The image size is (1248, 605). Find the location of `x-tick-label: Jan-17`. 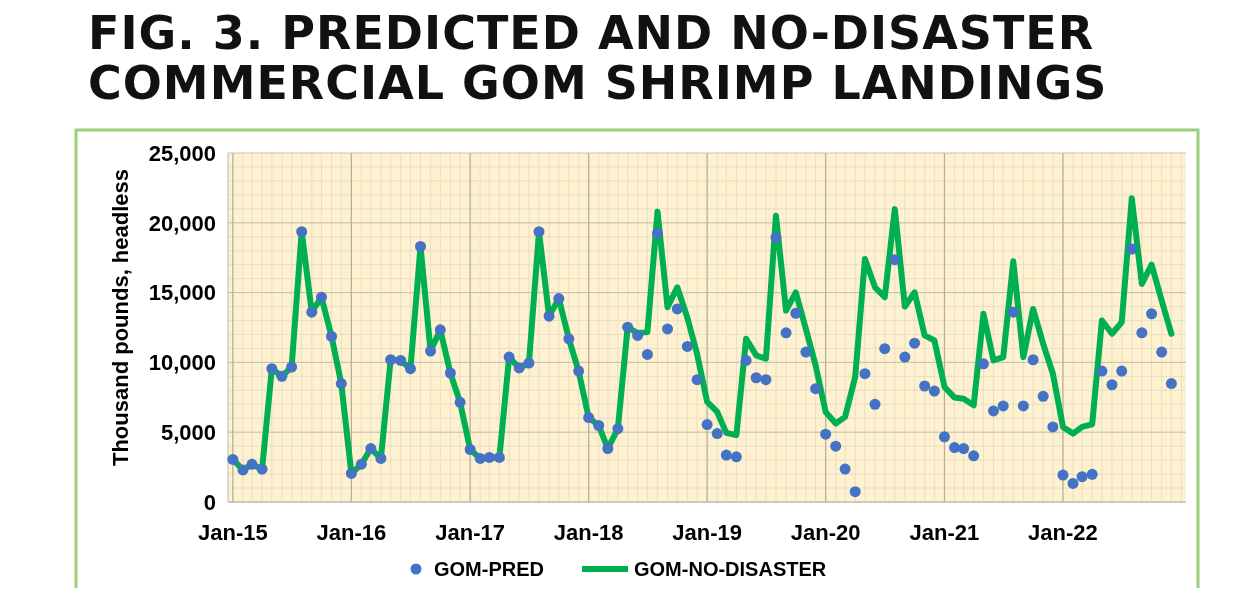

x-tick-label: Jan-17 is located at coordinates (470, 532).